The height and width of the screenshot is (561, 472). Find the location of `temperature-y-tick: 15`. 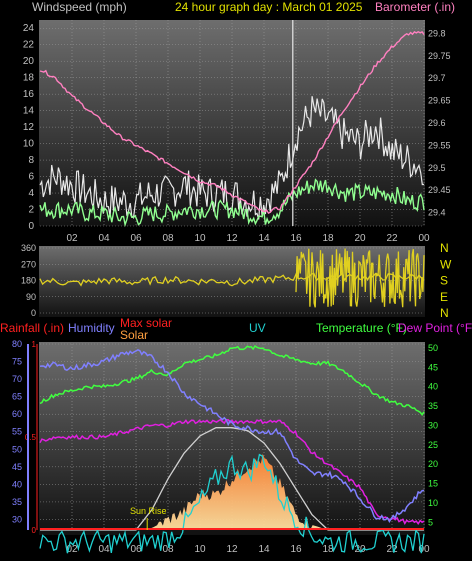

temperature-y-tick: 15 is located at coordinates (433, 484).